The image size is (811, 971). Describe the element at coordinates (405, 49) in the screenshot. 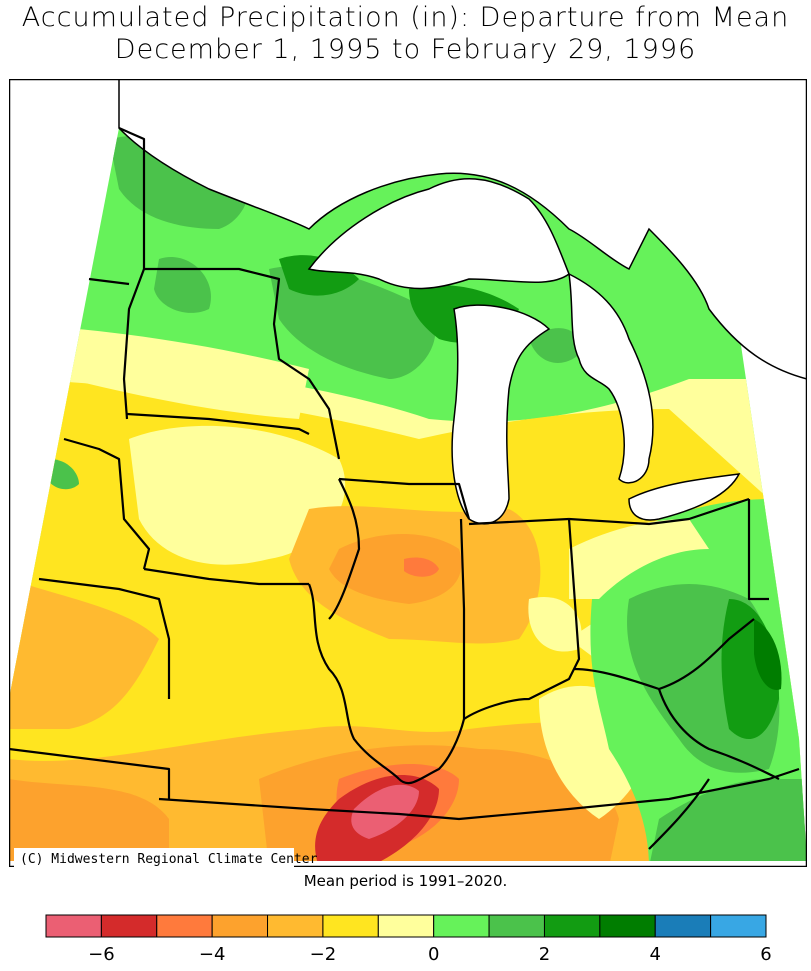

I see `map-title-line-2: December 1, 1995 to February 29, 1996` at that location.